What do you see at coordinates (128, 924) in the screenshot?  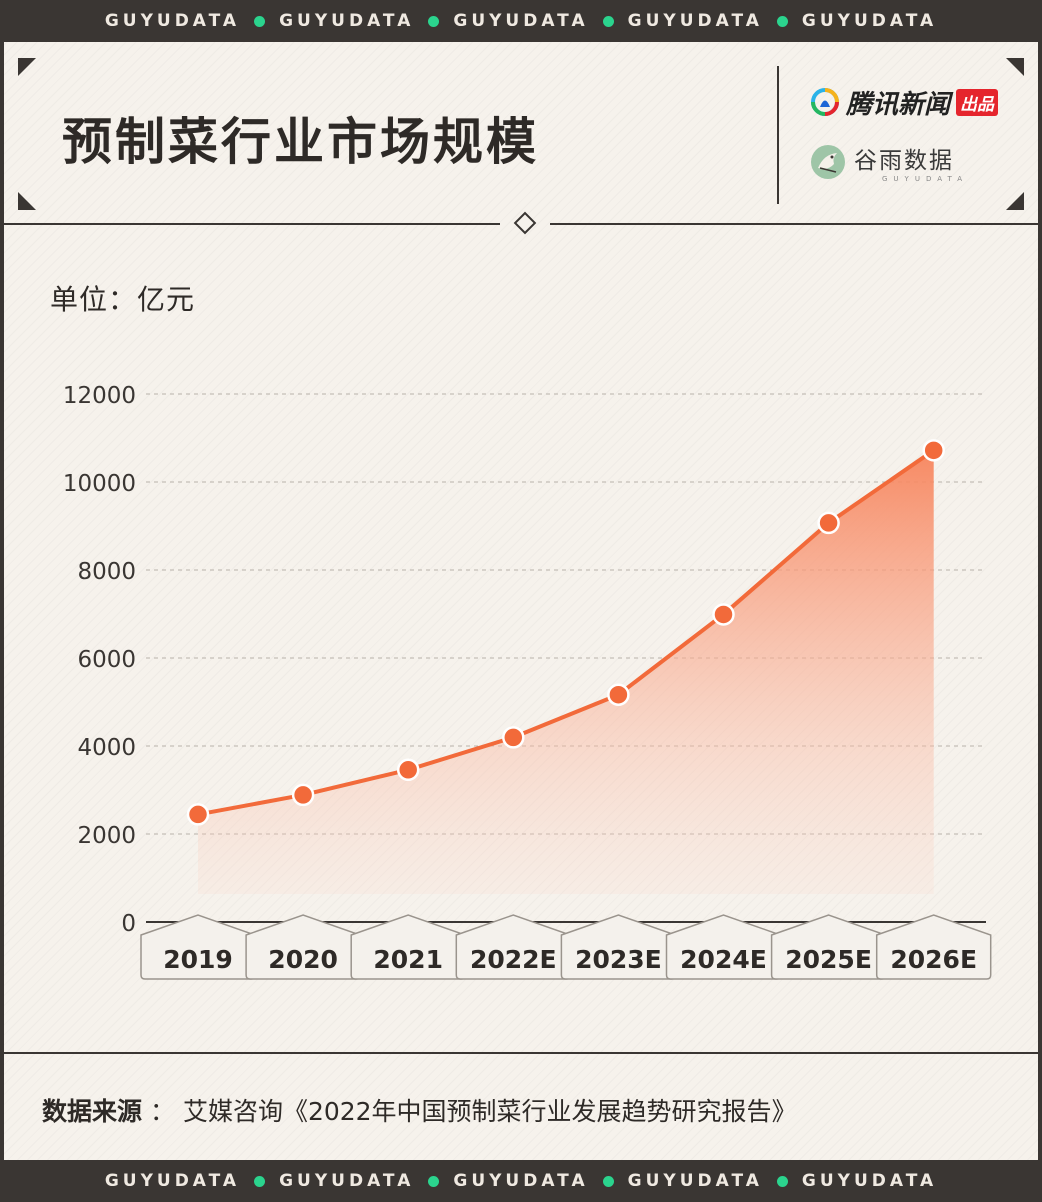 I see `y-tick-label: 0` at bounding box center [128, 924].